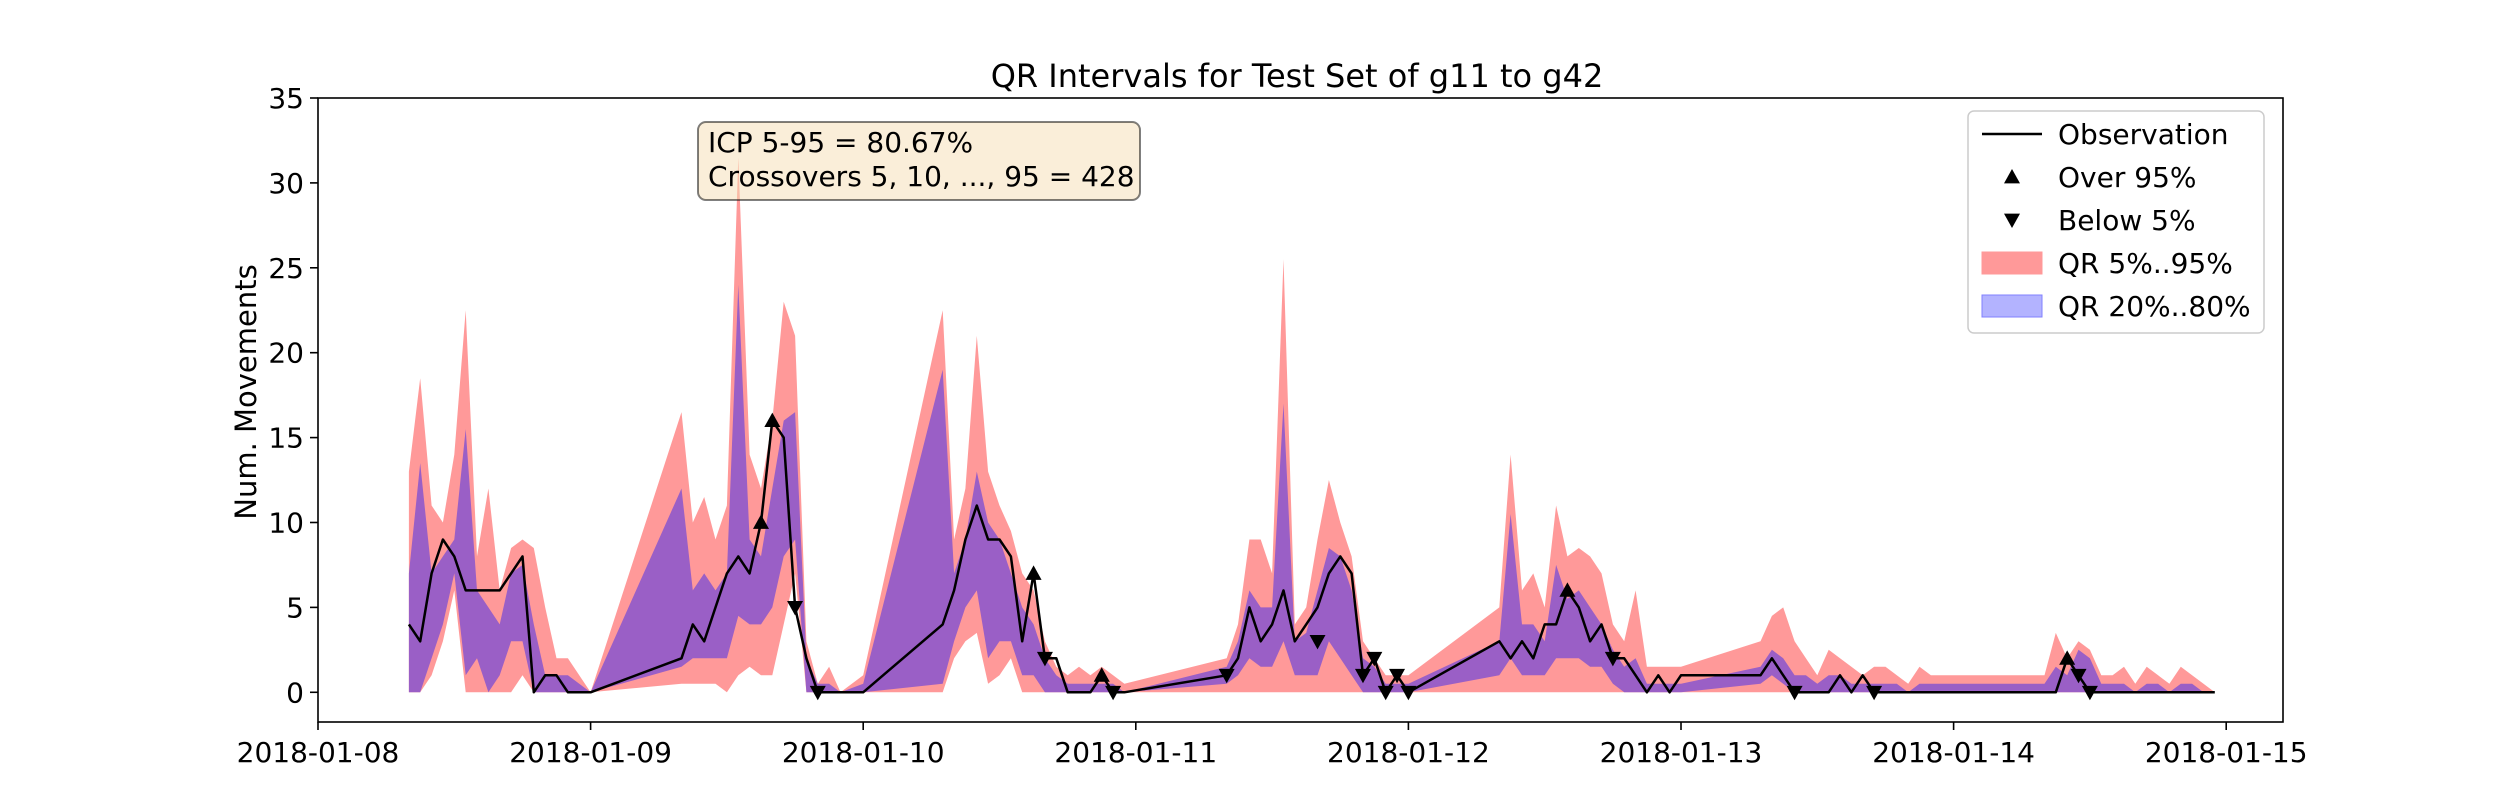 Image resolution: width=2500 pixels, height=800 pixels. Describe the element at coordinates (2012, 263) in the screenshot. I see `legend-qr-5-95-swatch` at that location.